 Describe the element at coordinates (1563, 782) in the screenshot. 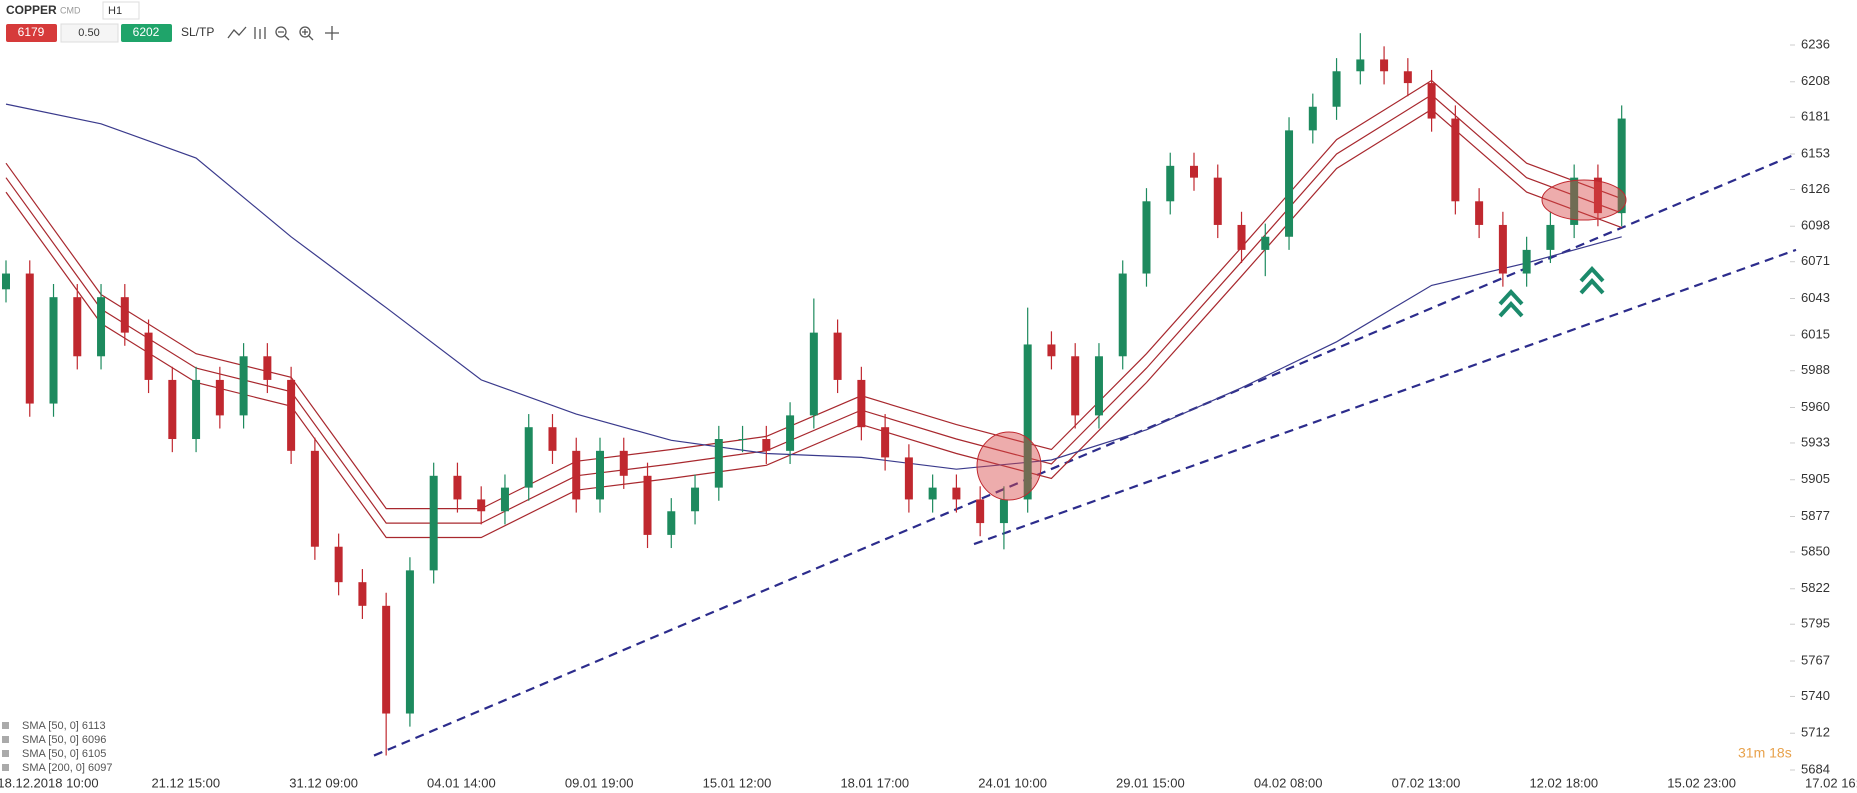

I see `x-tick-label: 12.02 18:00` at that location.